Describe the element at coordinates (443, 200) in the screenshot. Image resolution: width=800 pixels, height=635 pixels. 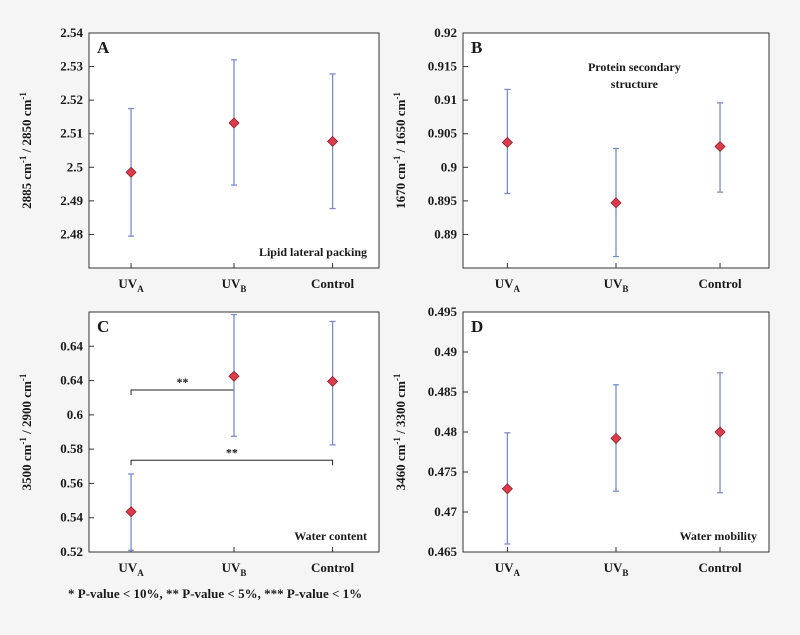
I see `y-tick-label: 0.895` at that location.